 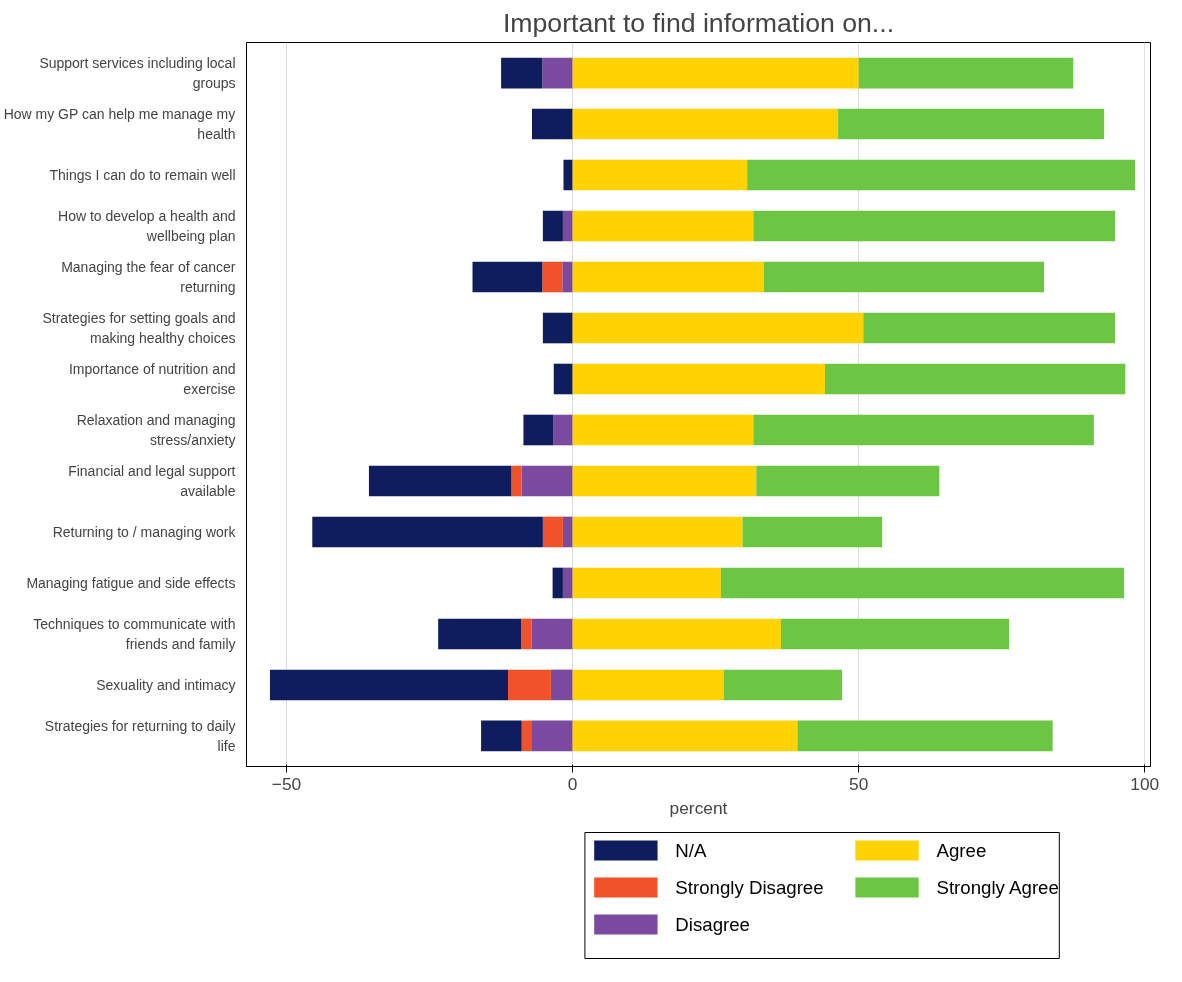 I want to click on y-tick-label: Support services including local groups, so click(x=137, y=73).